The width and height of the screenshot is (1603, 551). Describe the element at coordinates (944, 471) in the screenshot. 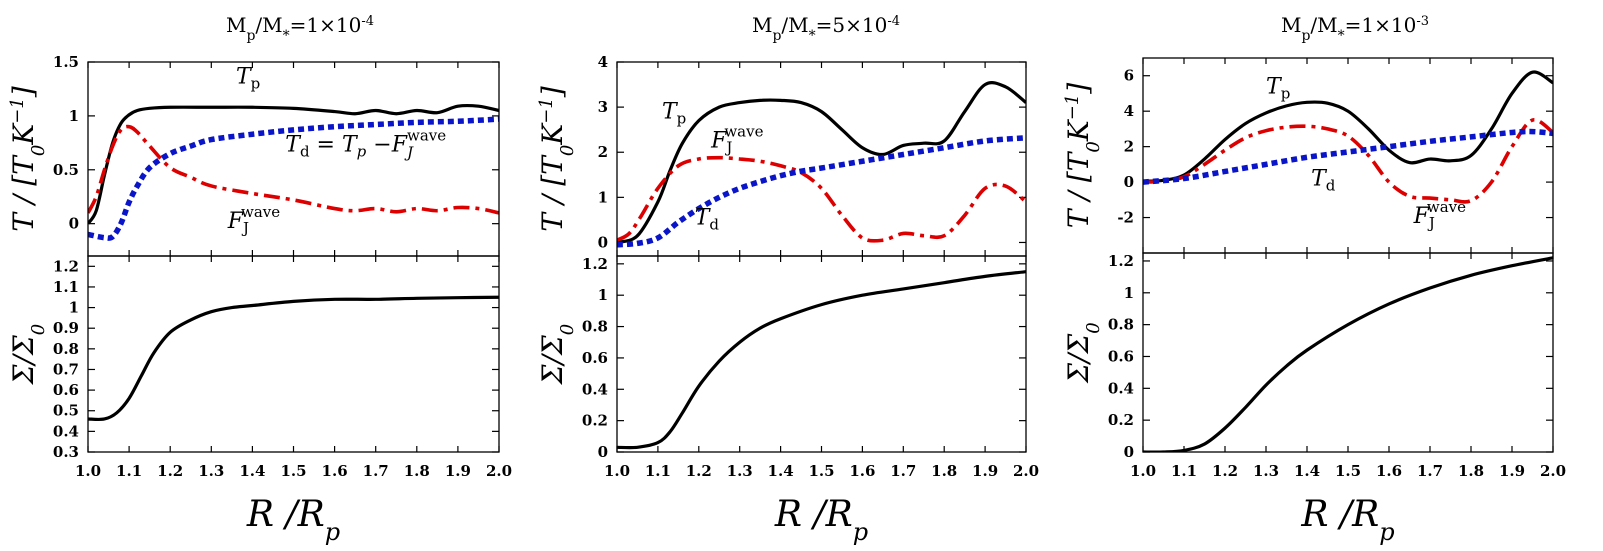

I see `xtick-label: 1.8` at that location.